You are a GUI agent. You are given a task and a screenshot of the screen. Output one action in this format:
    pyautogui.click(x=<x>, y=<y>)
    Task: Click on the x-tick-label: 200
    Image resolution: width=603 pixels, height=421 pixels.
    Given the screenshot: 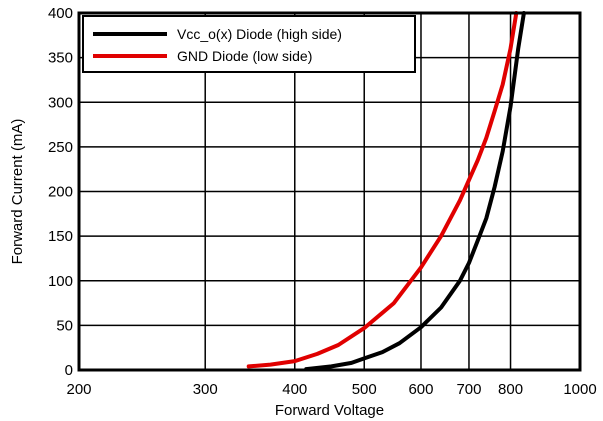 What is the action you would take?
    pyautogui.click(x=78, y=389)
    